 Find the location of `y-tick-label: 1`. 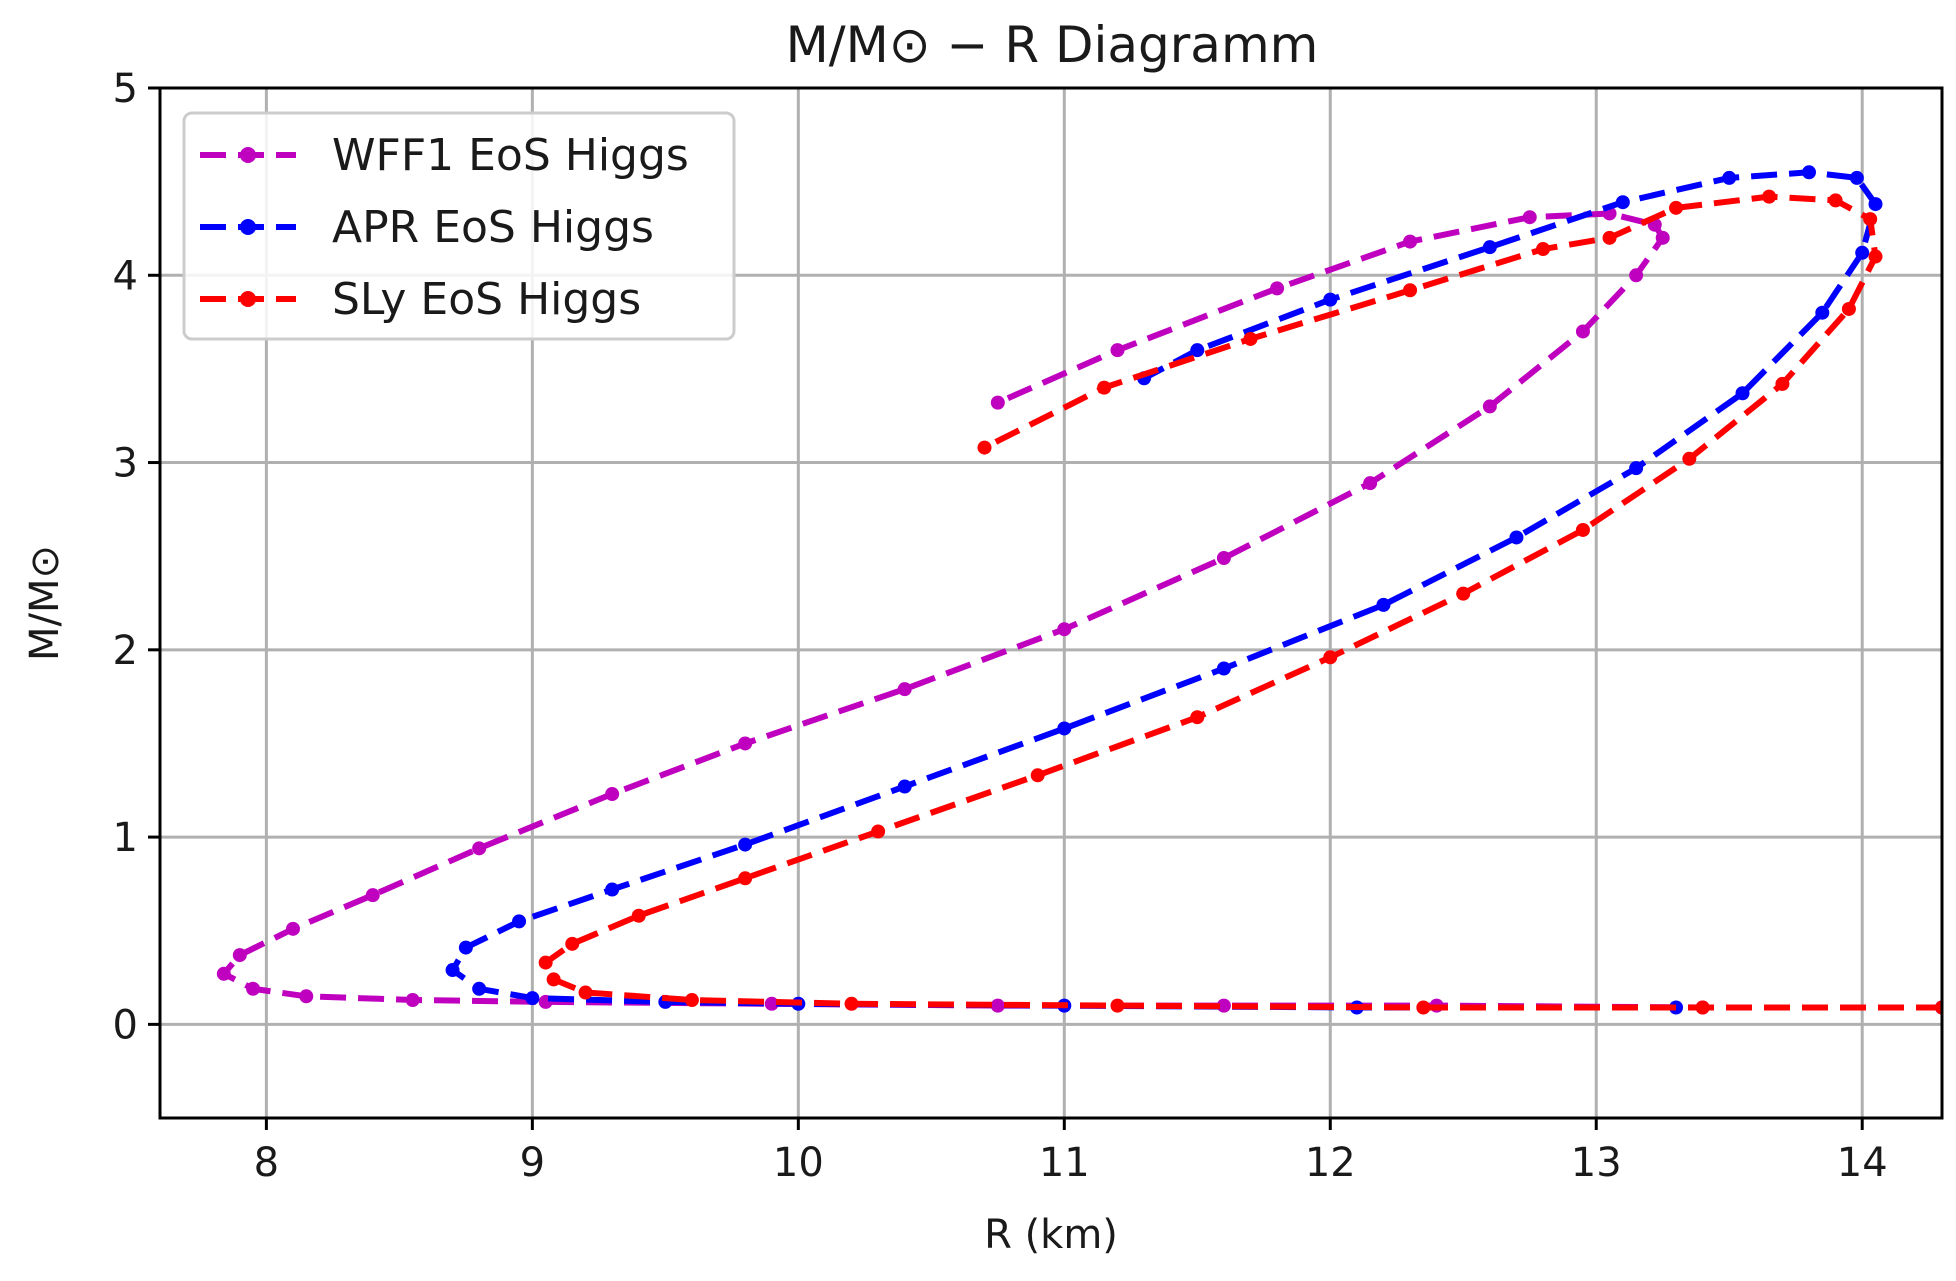

y-tick-label: 1 is located at coordinates (125, 838).